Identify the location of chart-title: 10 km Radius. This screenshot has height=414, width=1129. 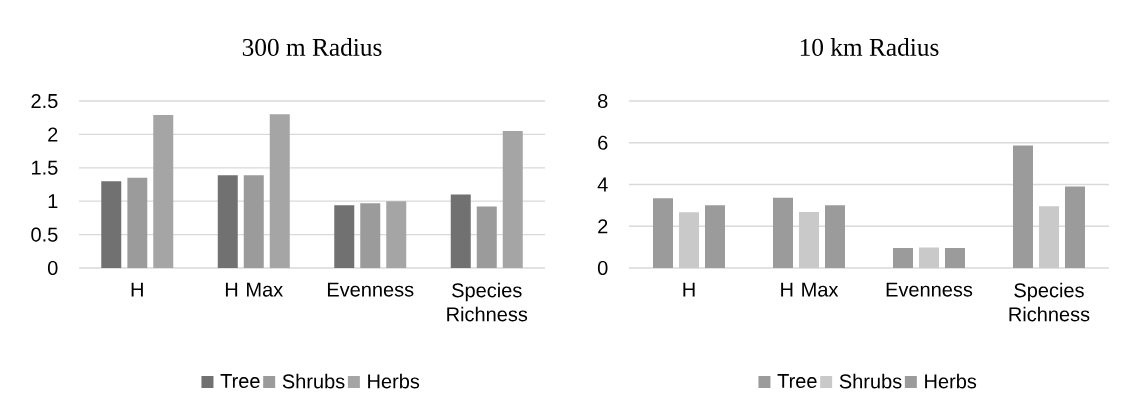
(869, 47).